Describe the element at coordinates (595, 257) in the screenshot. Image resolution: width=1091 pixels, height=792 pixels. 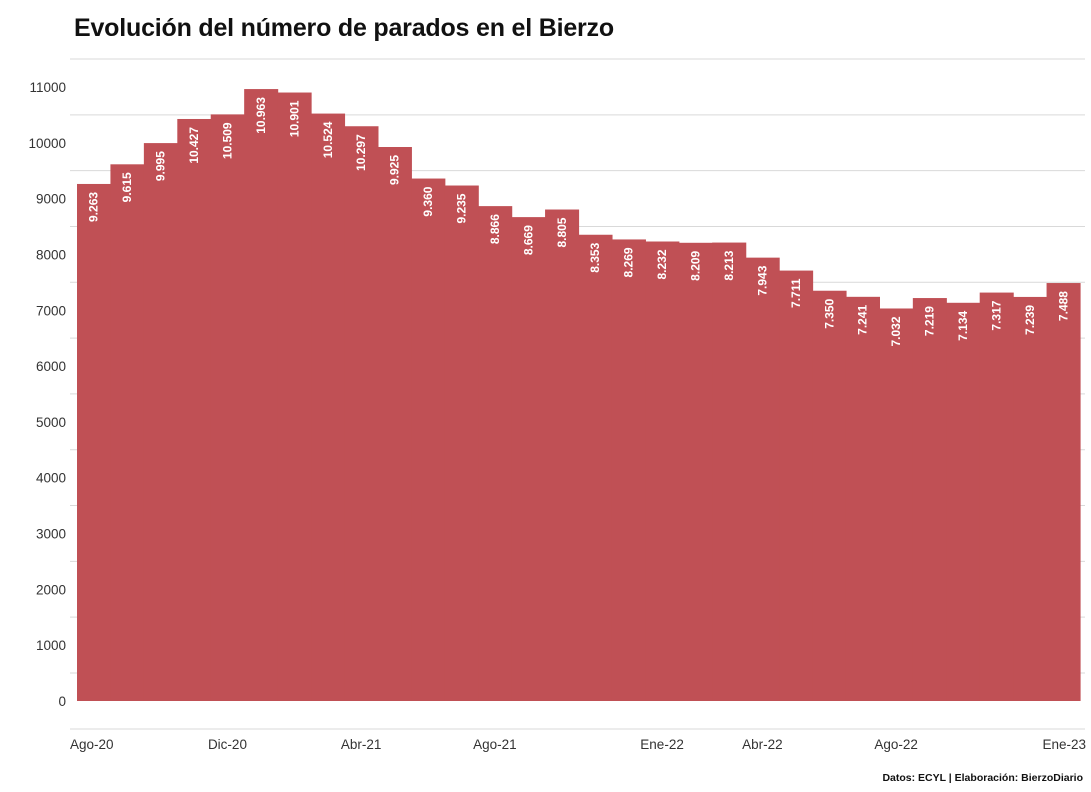
I see `data-label: 8.353` at that location.